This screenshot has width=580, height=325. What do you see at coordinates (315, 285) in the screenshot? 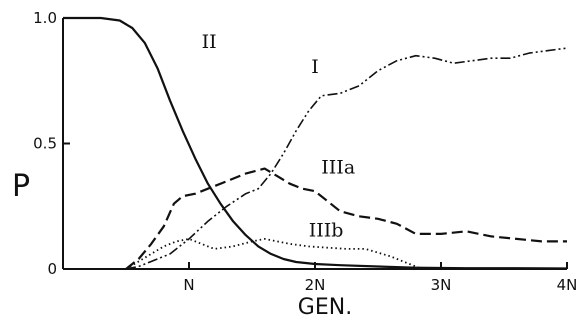
I see `x-tick-label: 2N` at bounding box center [315, 285].